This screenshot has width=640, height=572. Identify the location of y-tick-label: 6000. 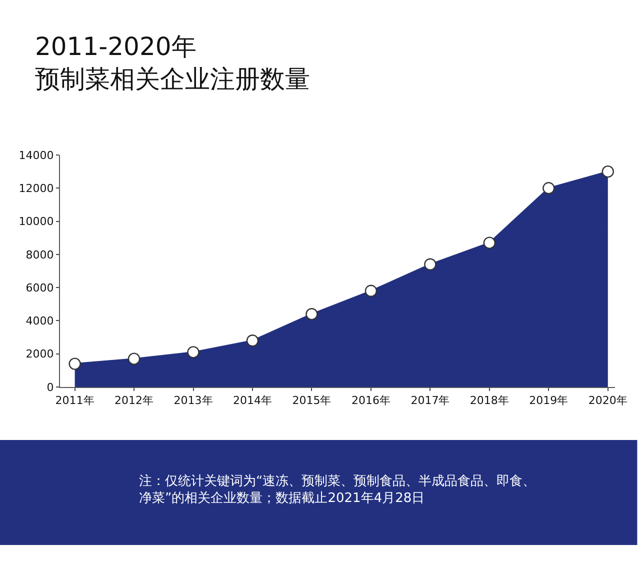
(40, 287).